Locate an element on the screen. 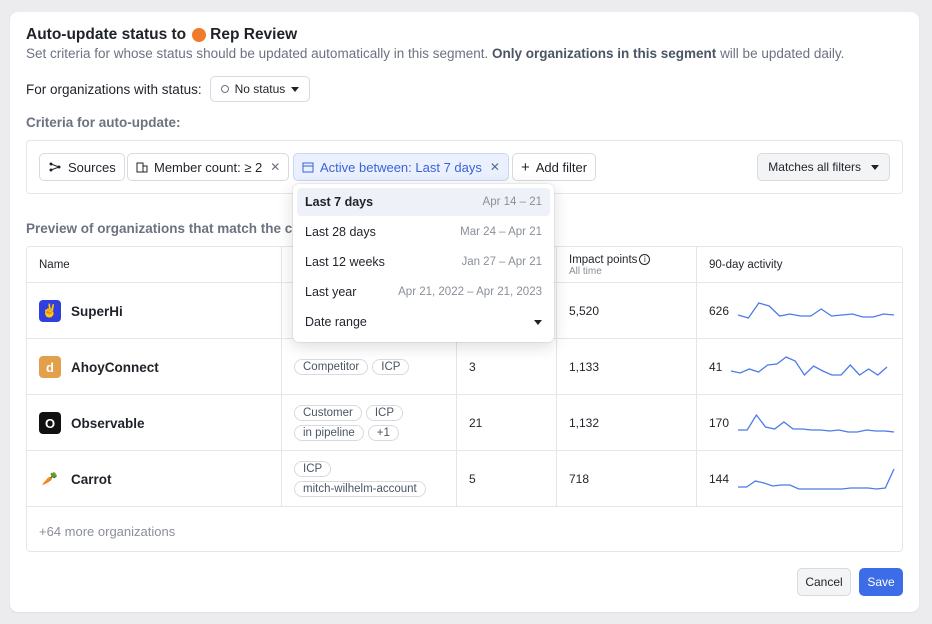 The image size is (932, 624). option-range: Jan 27 – Apr 21 is located at coordinates (501, 262).